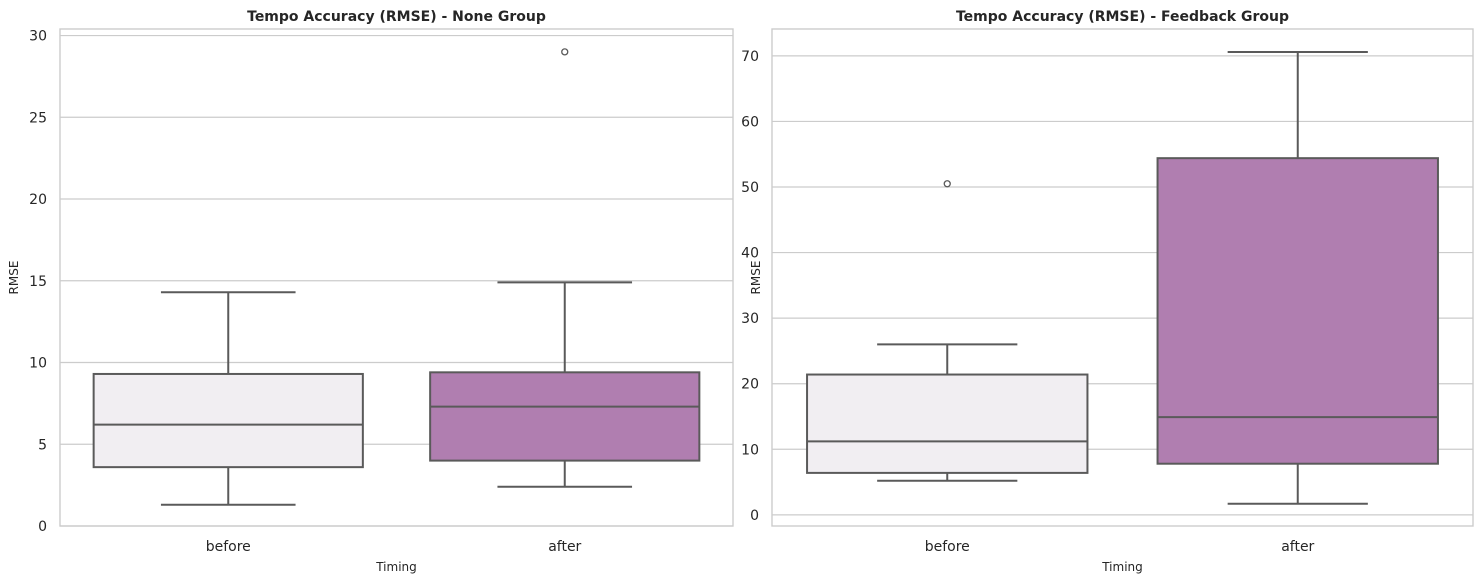 The height and width of the screenshot is (588, 1484). What do you see at coordinates (42, 445) in the screenshot?
I see `y-tick-label: 5` at bounding box center [42, 445].